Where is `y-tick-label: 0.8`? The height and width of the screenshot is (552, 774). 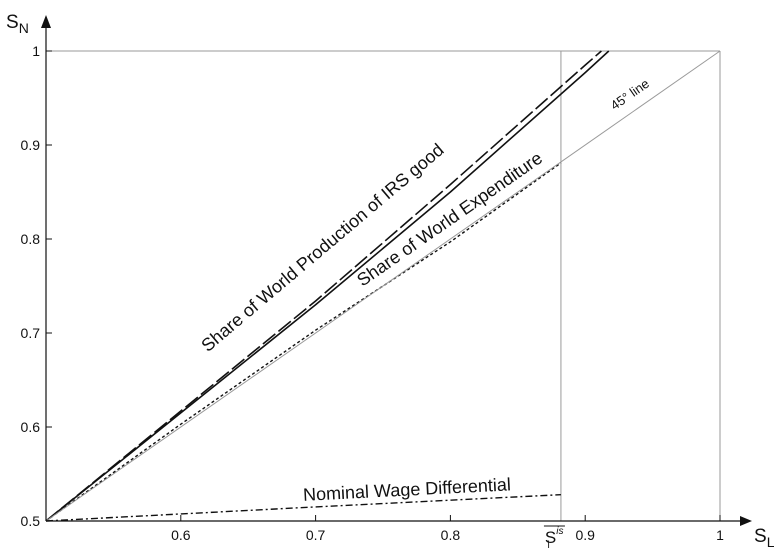 y-tick-label: 0.8 is located at coordinates (31, 239).